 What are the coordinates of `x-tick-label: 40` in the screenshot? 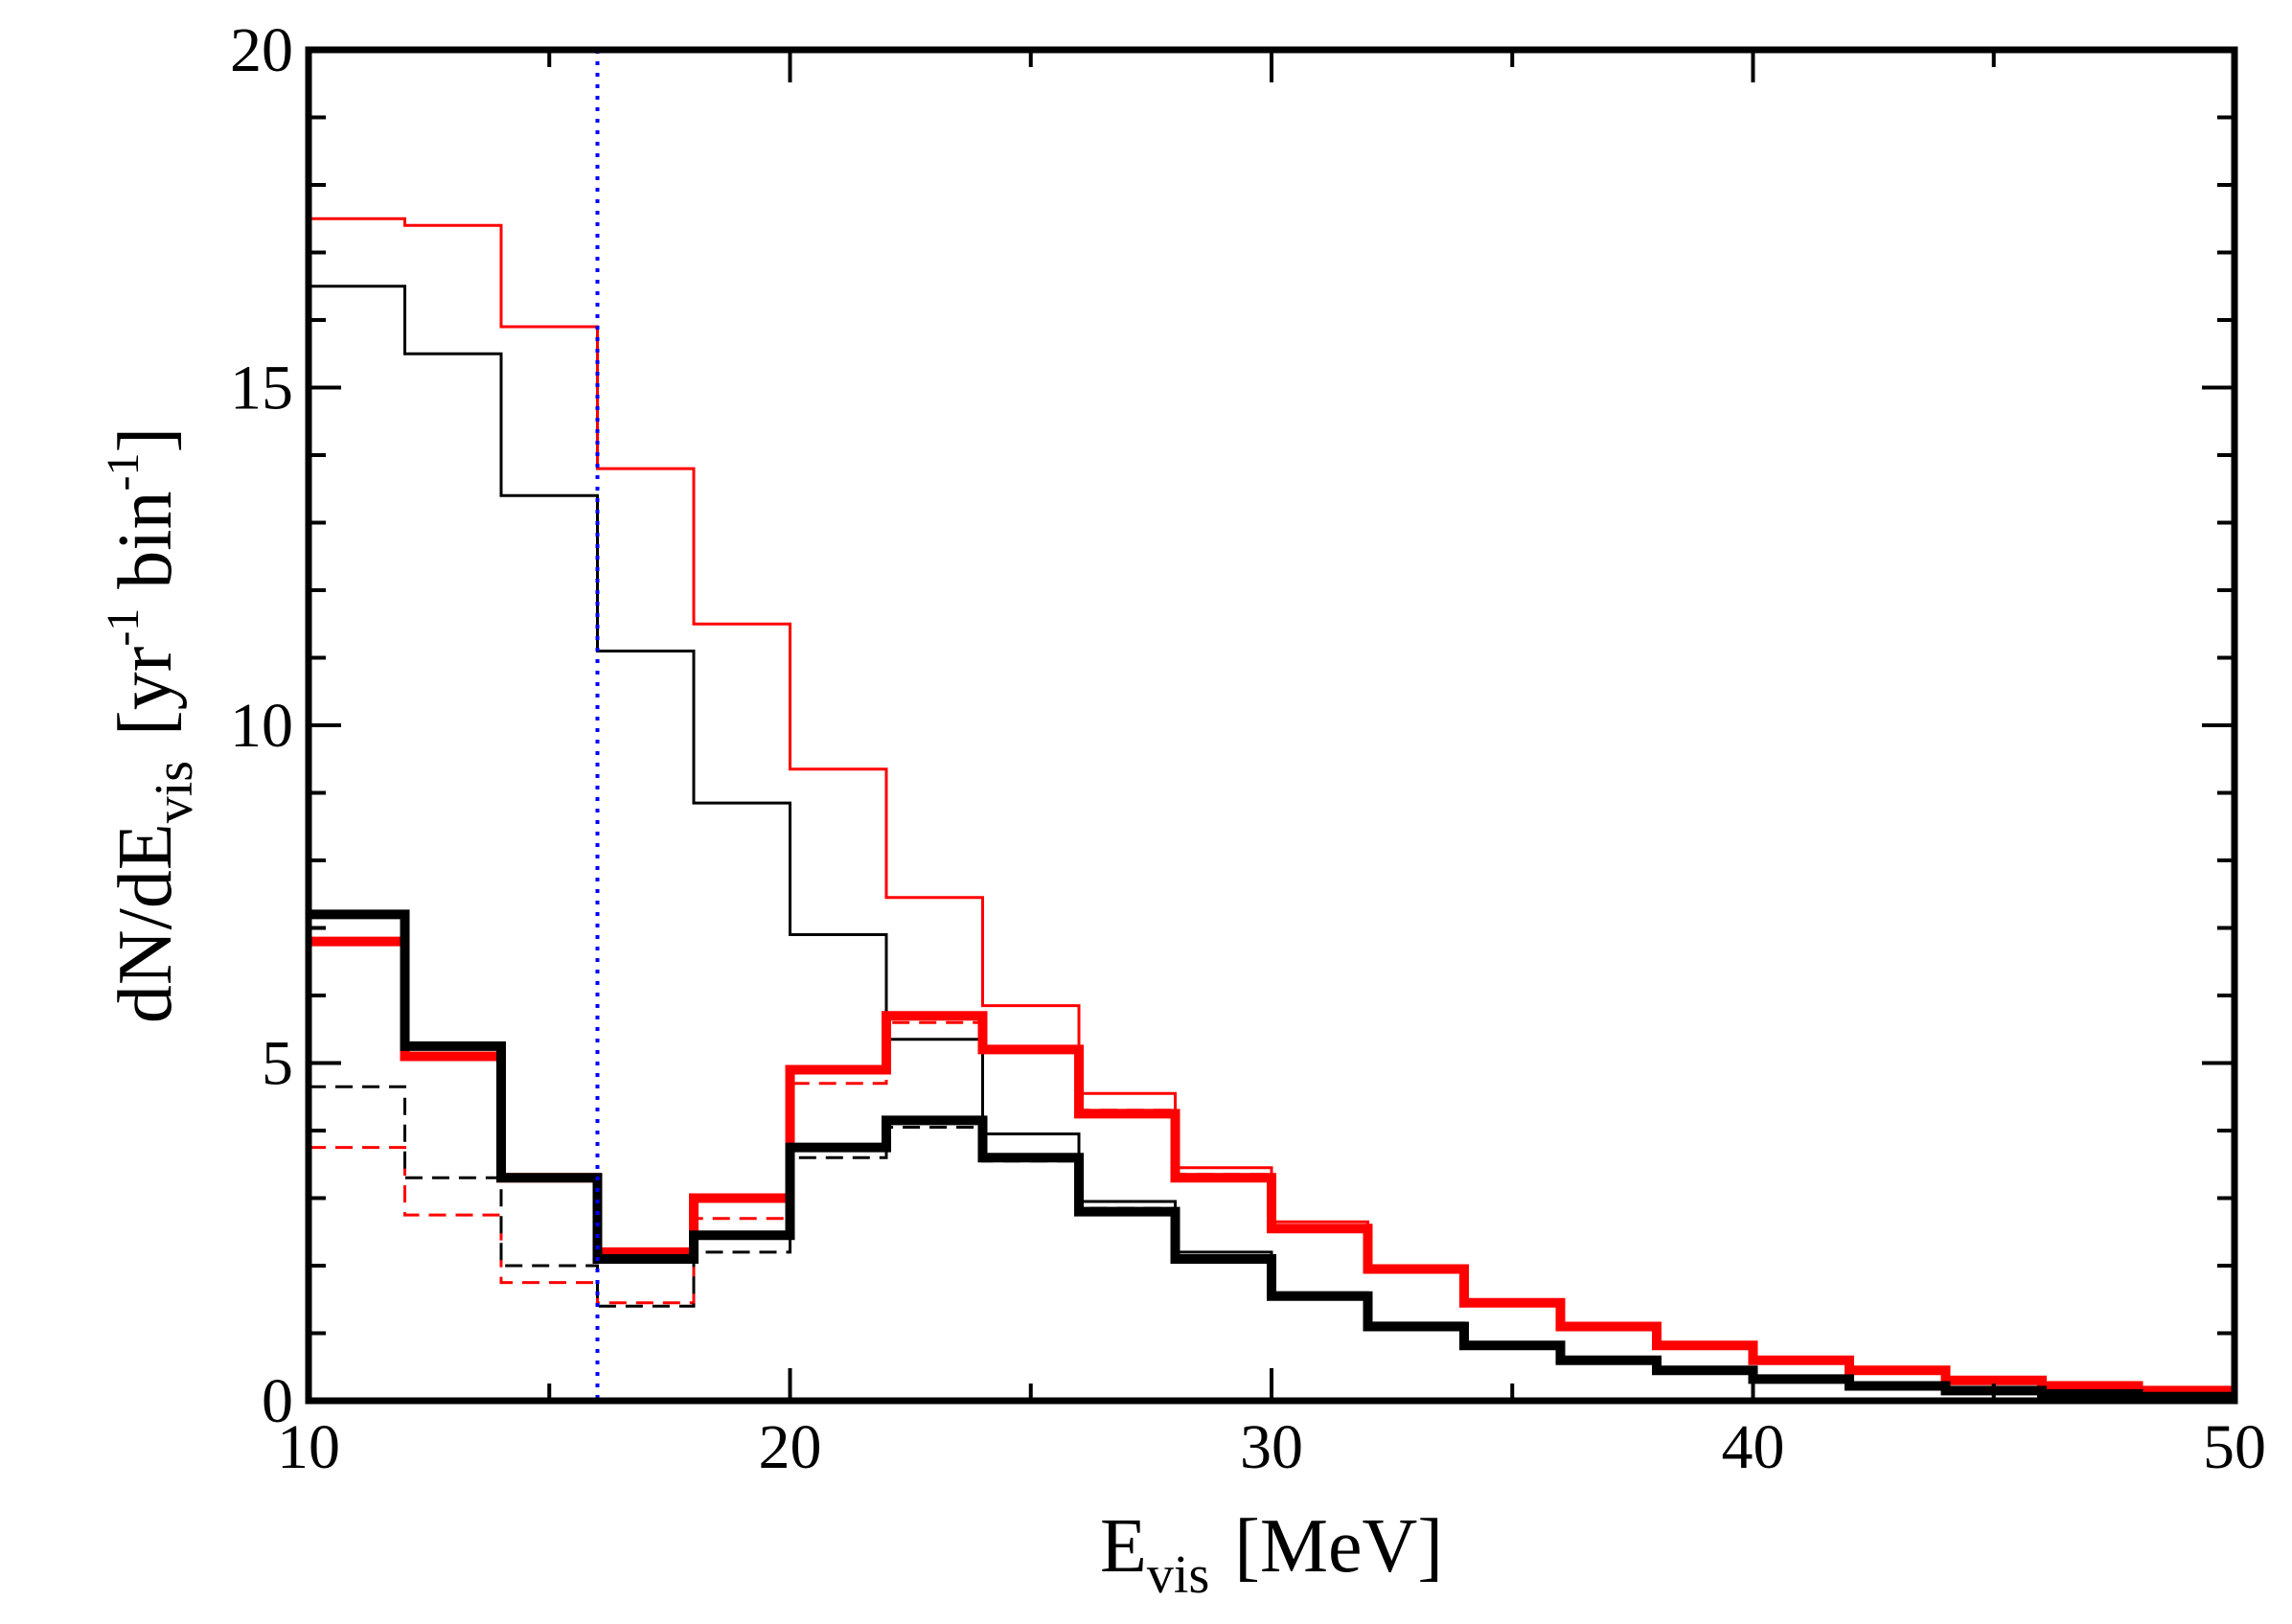 It's located at (1753, 1447).